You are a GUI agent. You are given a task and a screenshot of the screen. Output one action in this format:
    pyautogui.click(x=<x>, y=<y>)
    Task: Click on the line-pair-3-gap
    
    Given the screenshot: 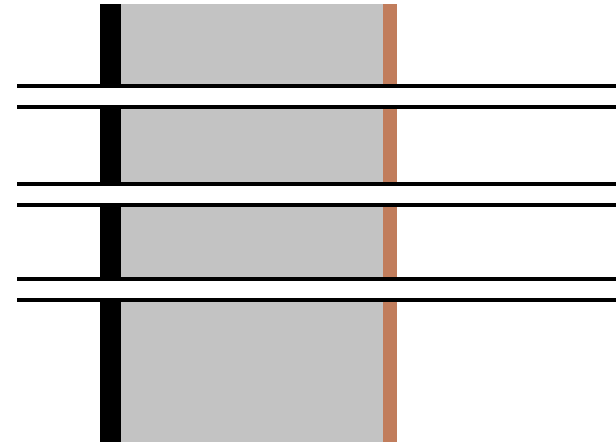 What is the action you would take?
    pyautogui.click(x=316, y=289)
    